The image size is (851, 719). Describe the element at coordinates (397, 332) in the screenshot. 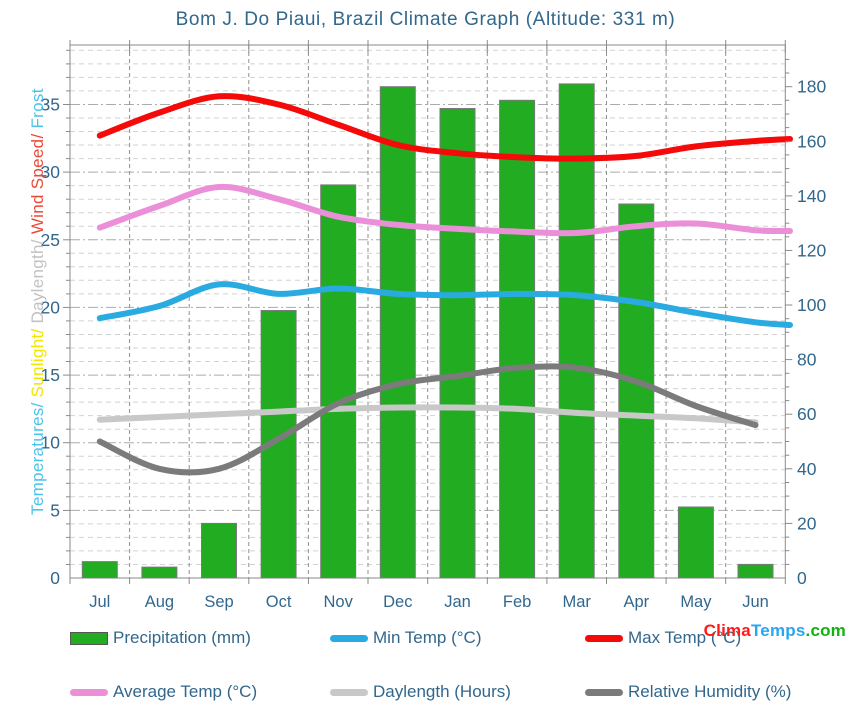

I see `bar-dec` at that location.